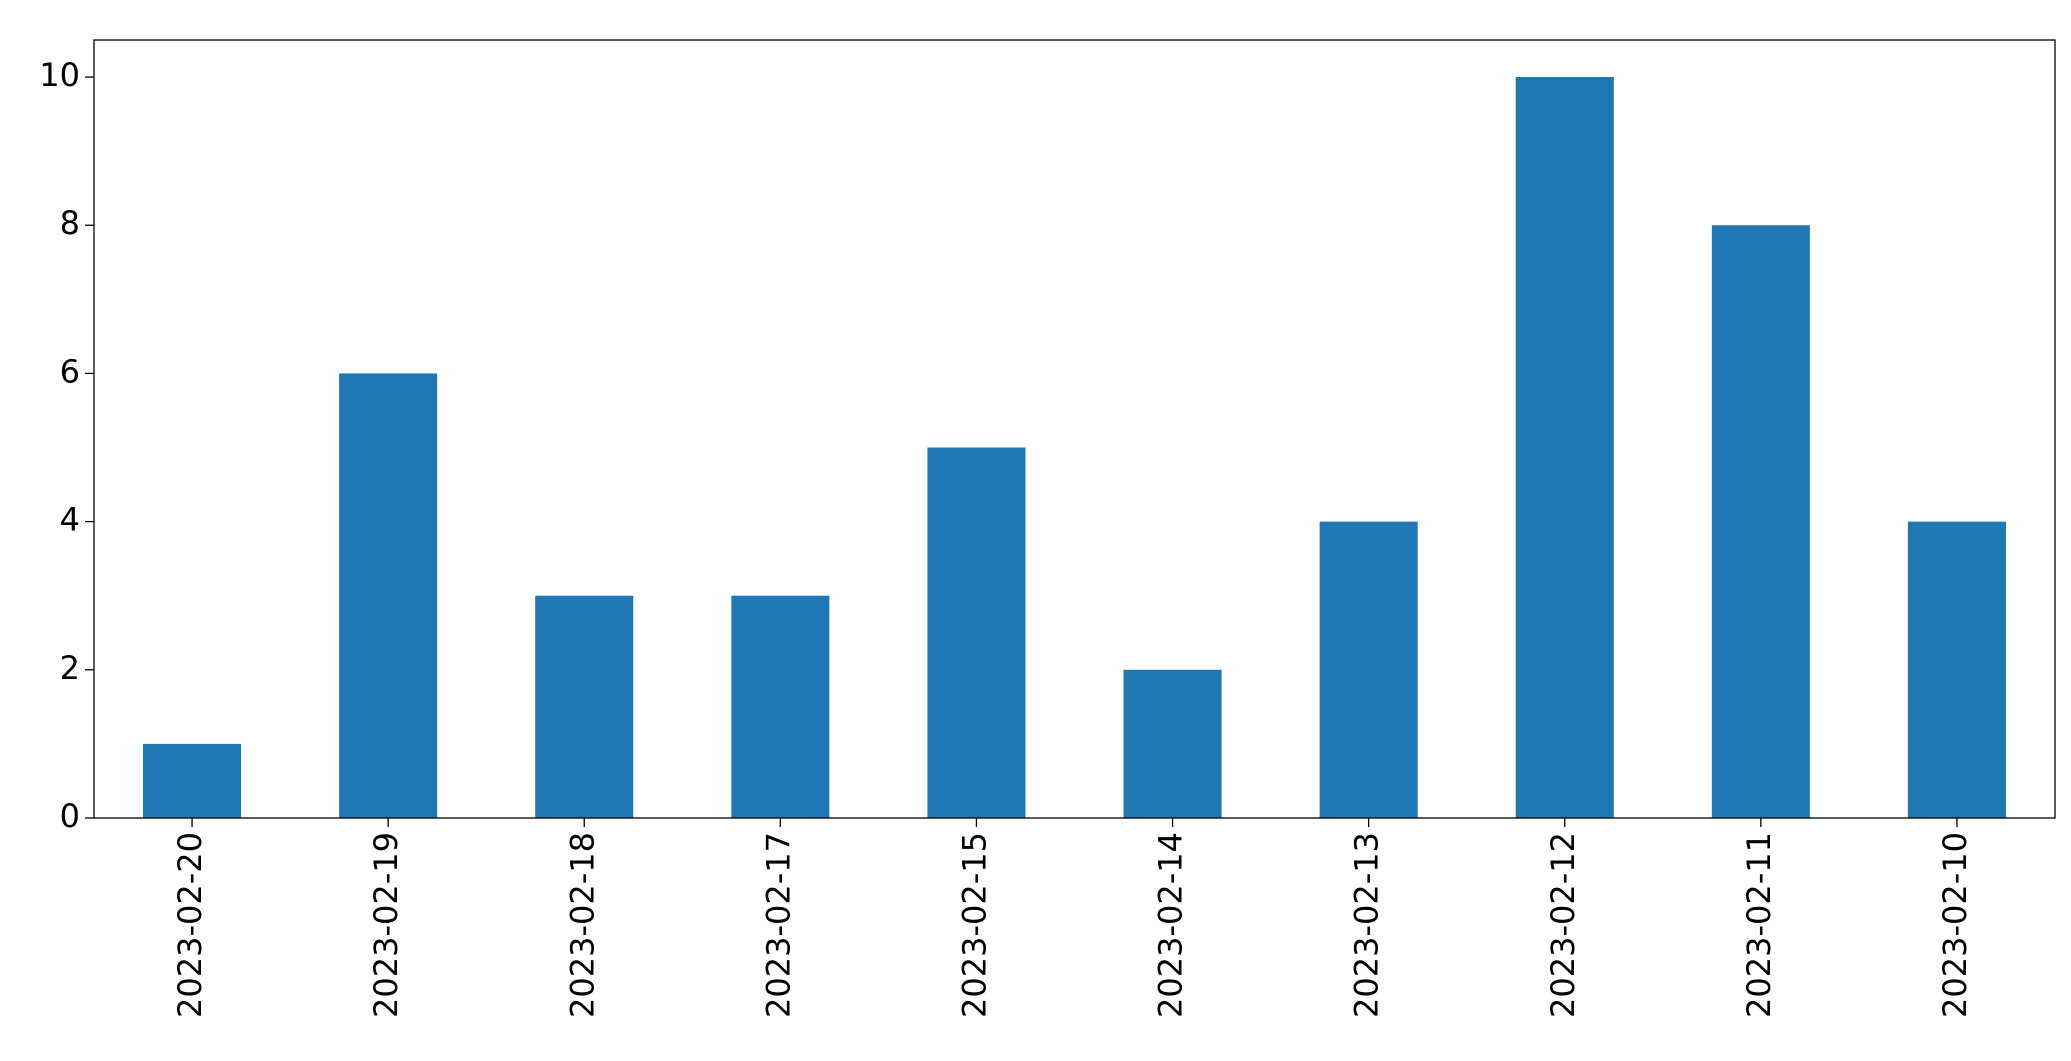  What do you see at coordinates (1367, 925) in the screenshot?
I see `x-tick-label: 2023-02-13` at bounding box center [1367, 925].